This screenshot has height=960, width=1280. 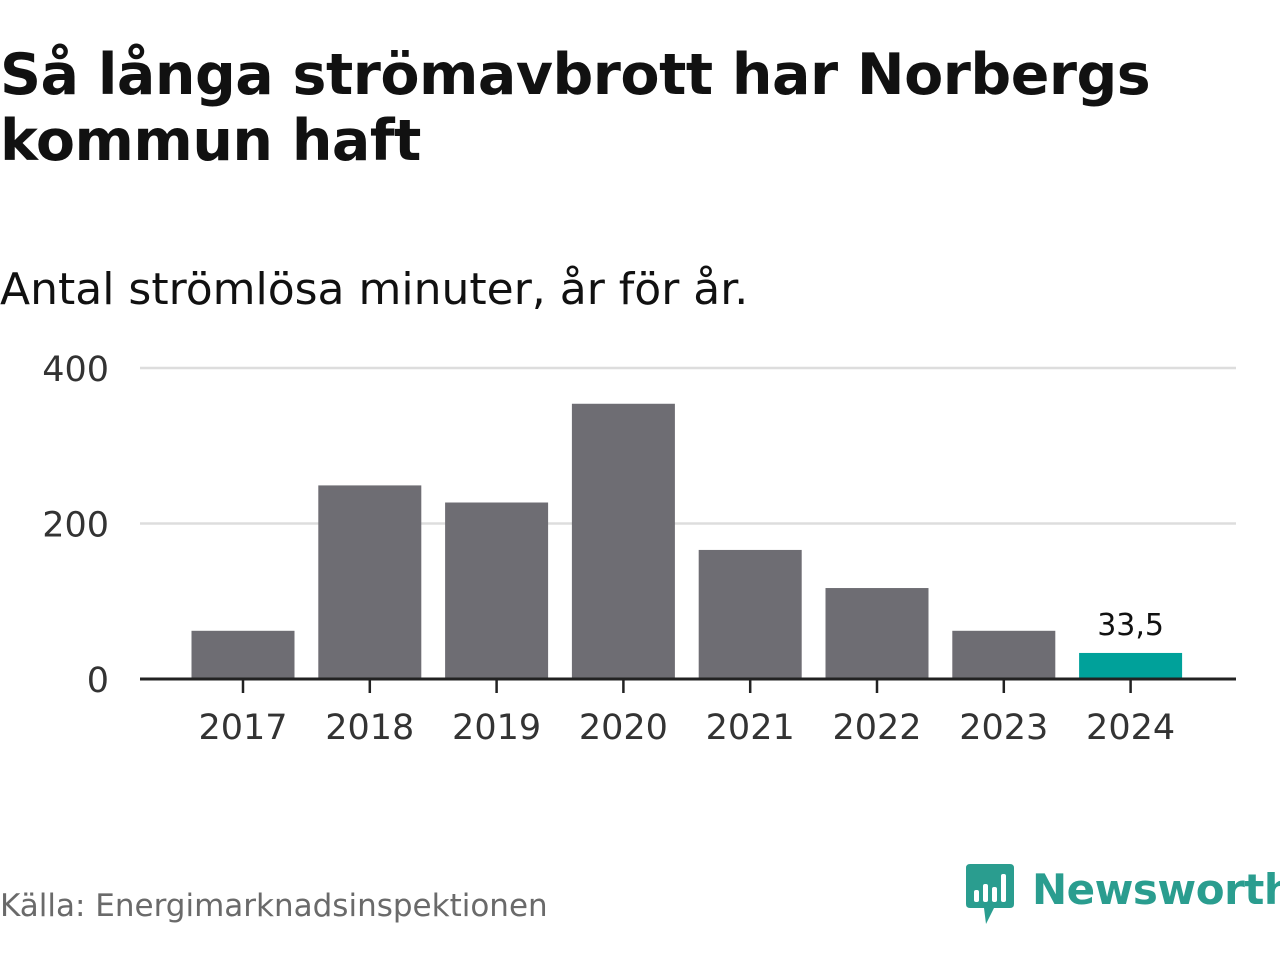 I want to click on brand-logo: Newsworthy, so click(x=1122, y=896).